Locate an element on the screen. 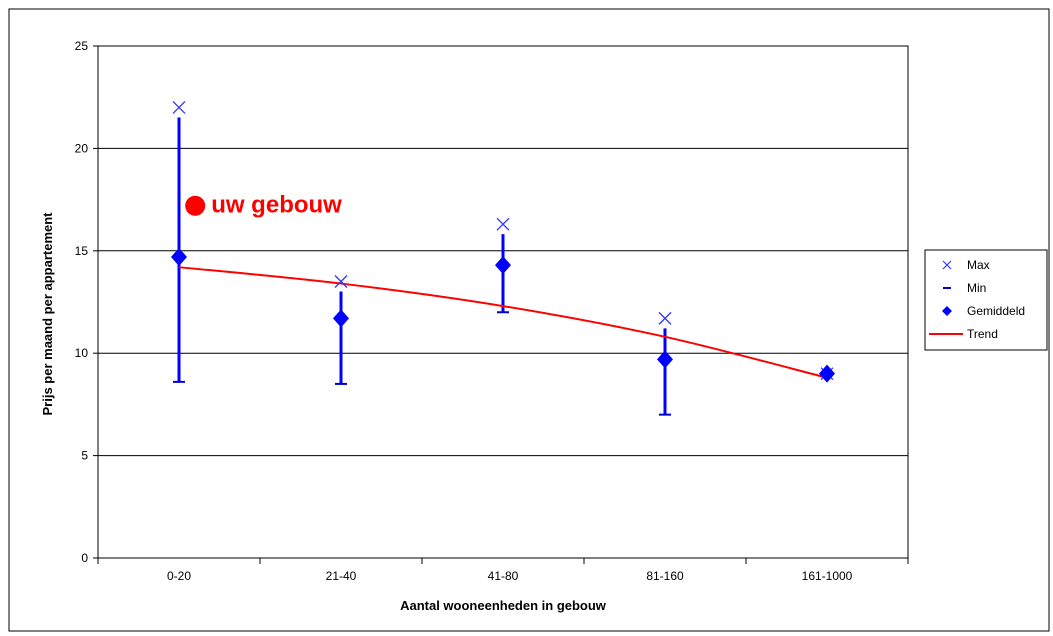 Image resolution: width=1053 pixels, height=636 pixels. x-tick-label: 161-1000 is located at coordinates (827, 576).